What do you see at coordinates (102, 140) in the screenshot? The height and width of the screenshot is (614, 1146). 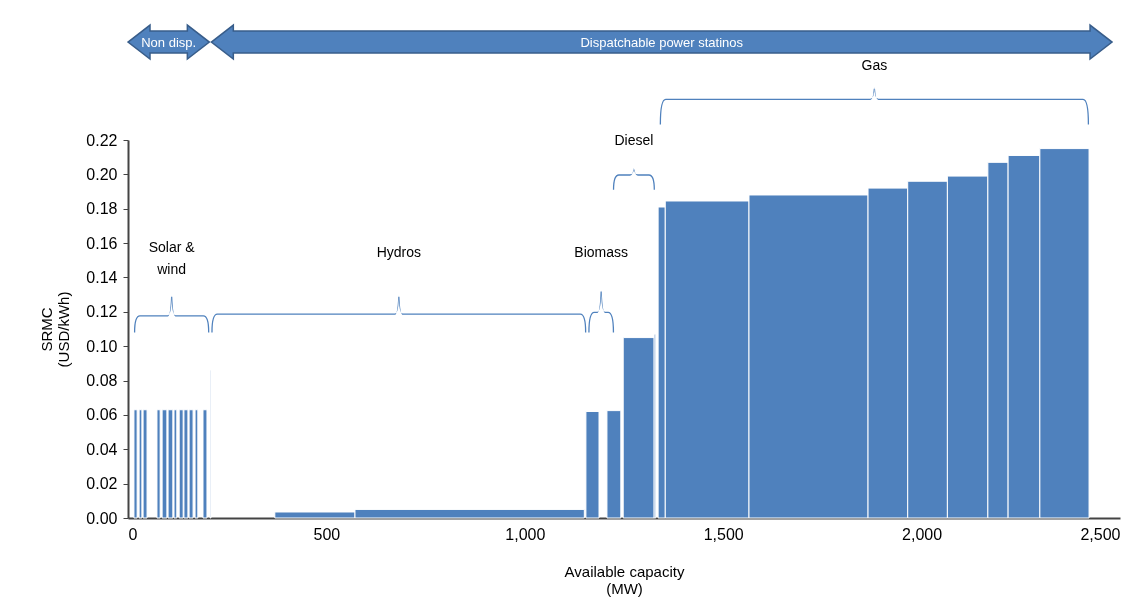 I see `y-tick-label: 0.22` at bounding box center [102, 140].